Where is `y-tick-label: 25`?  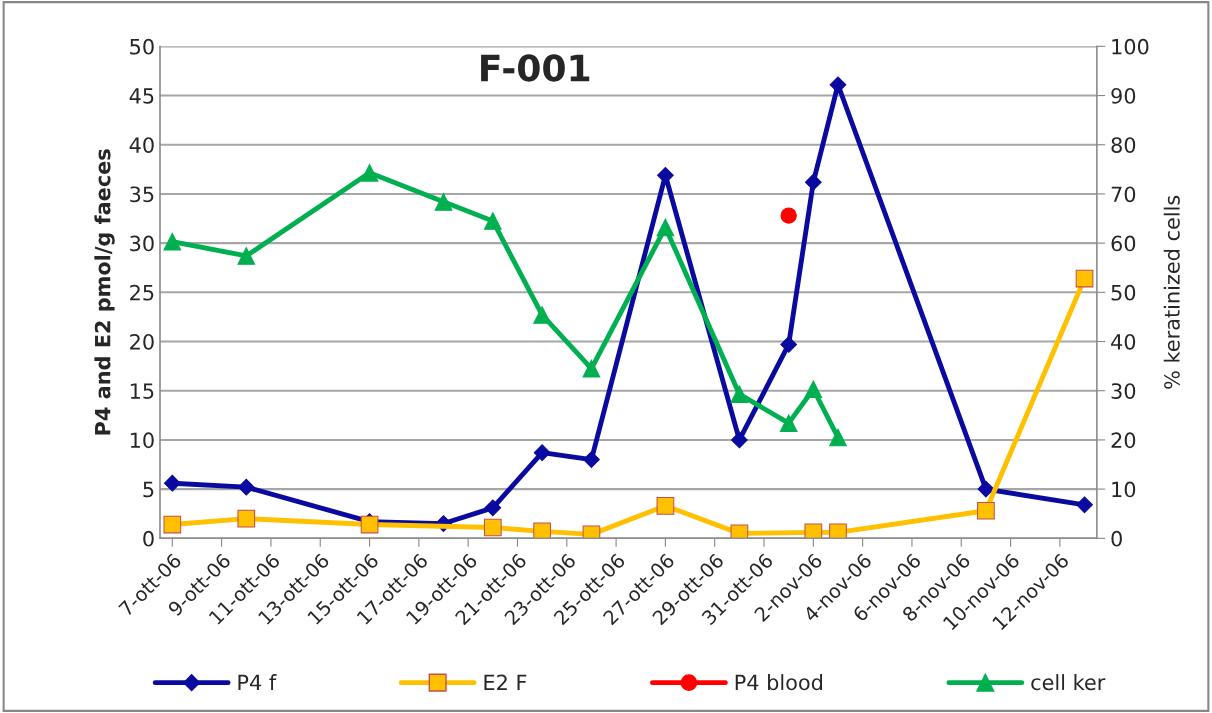 y-tick-label: 25 is located at coordinates (142, 292).